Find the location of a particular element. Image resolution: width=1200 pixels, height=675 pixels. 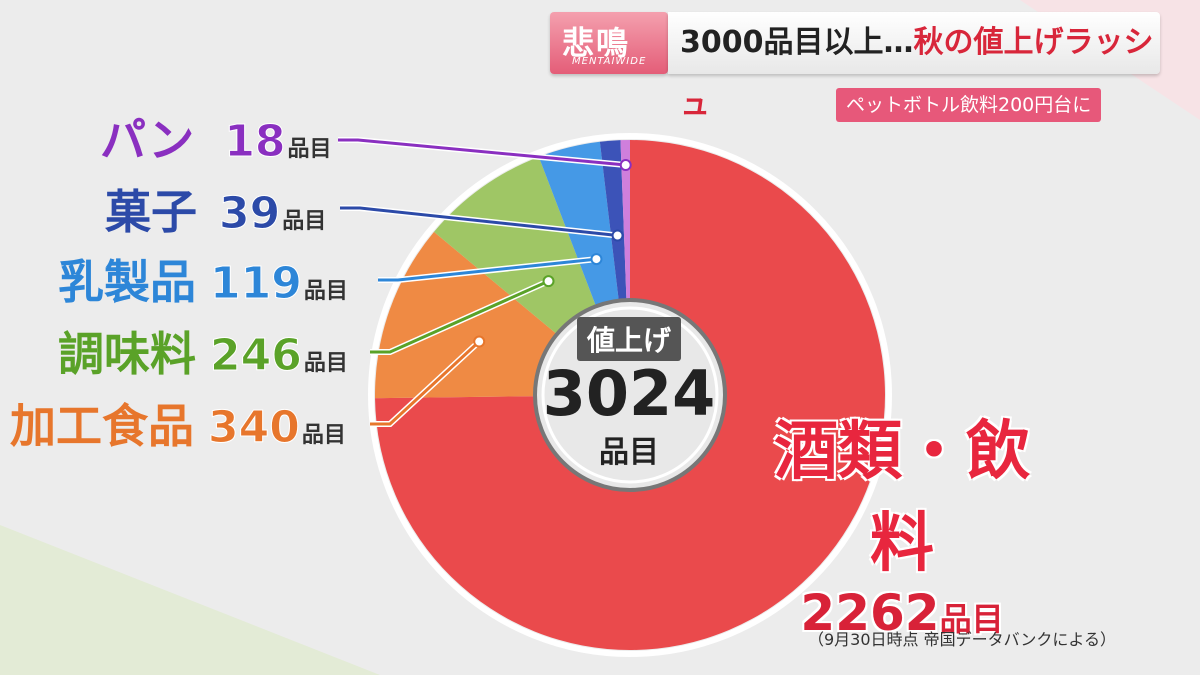

label-kashi-name: 菓子 is located at coordinates (151, 212).